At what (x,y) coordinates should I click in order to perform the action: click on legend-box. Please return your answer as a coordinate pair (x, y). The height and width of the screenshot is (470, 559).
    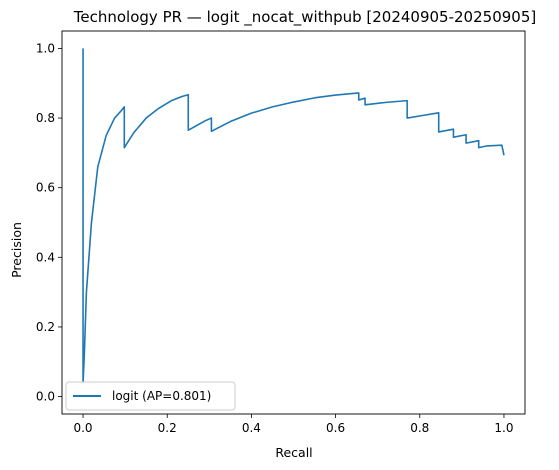
    Looking at the image, I should click on (150, 396).